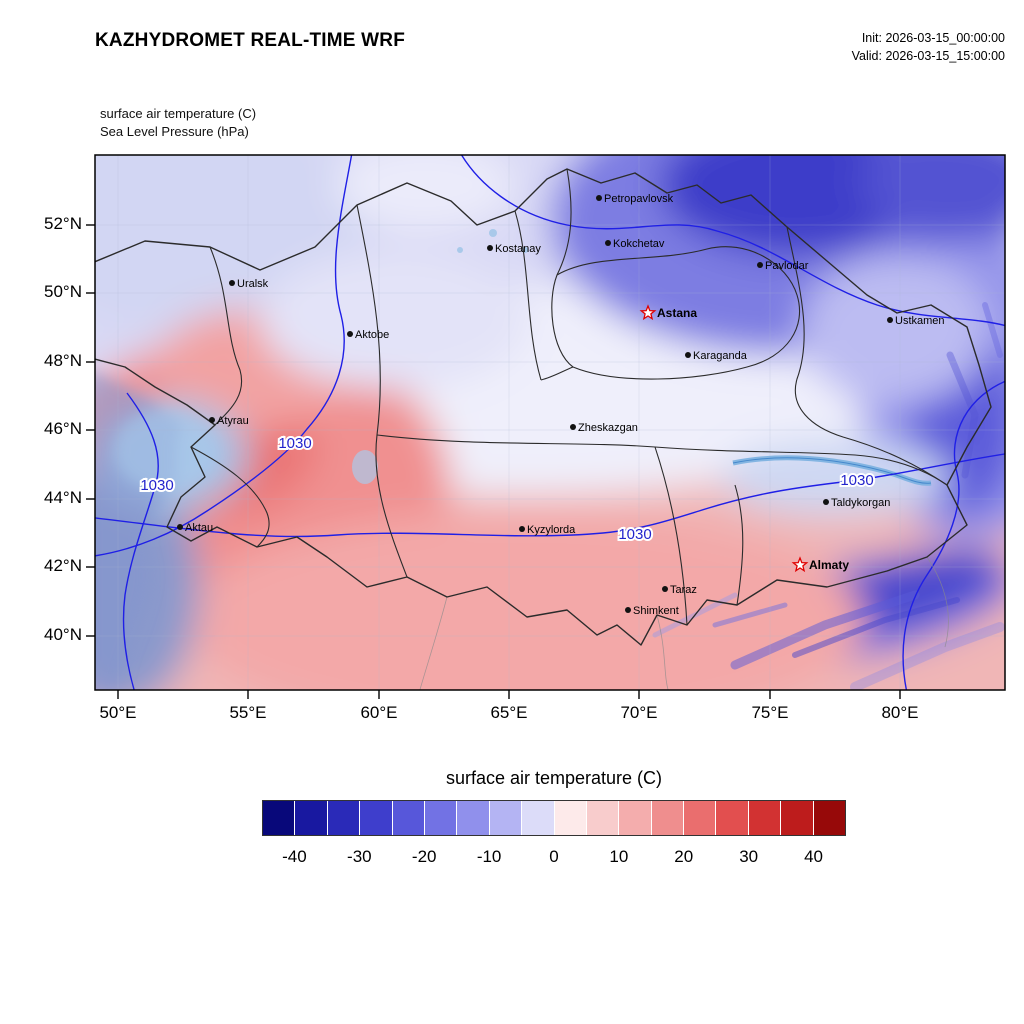 This screenshot has height=1024, width=1024. I want to click on city-marker-kostanay: Kostanay, so click(514, 249).